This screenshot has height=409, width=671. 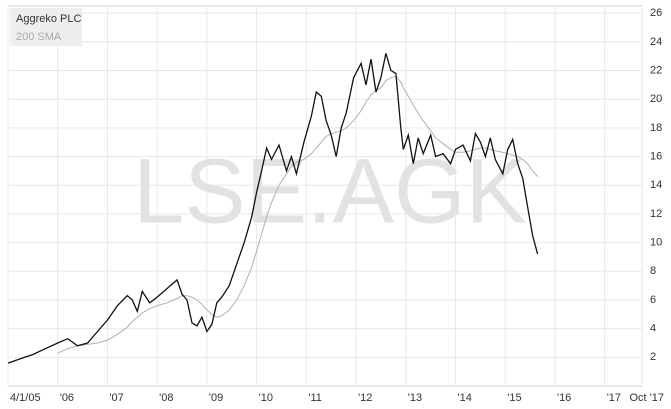 I want to click on x-tick-label: '14, so click(x=465, y=398).